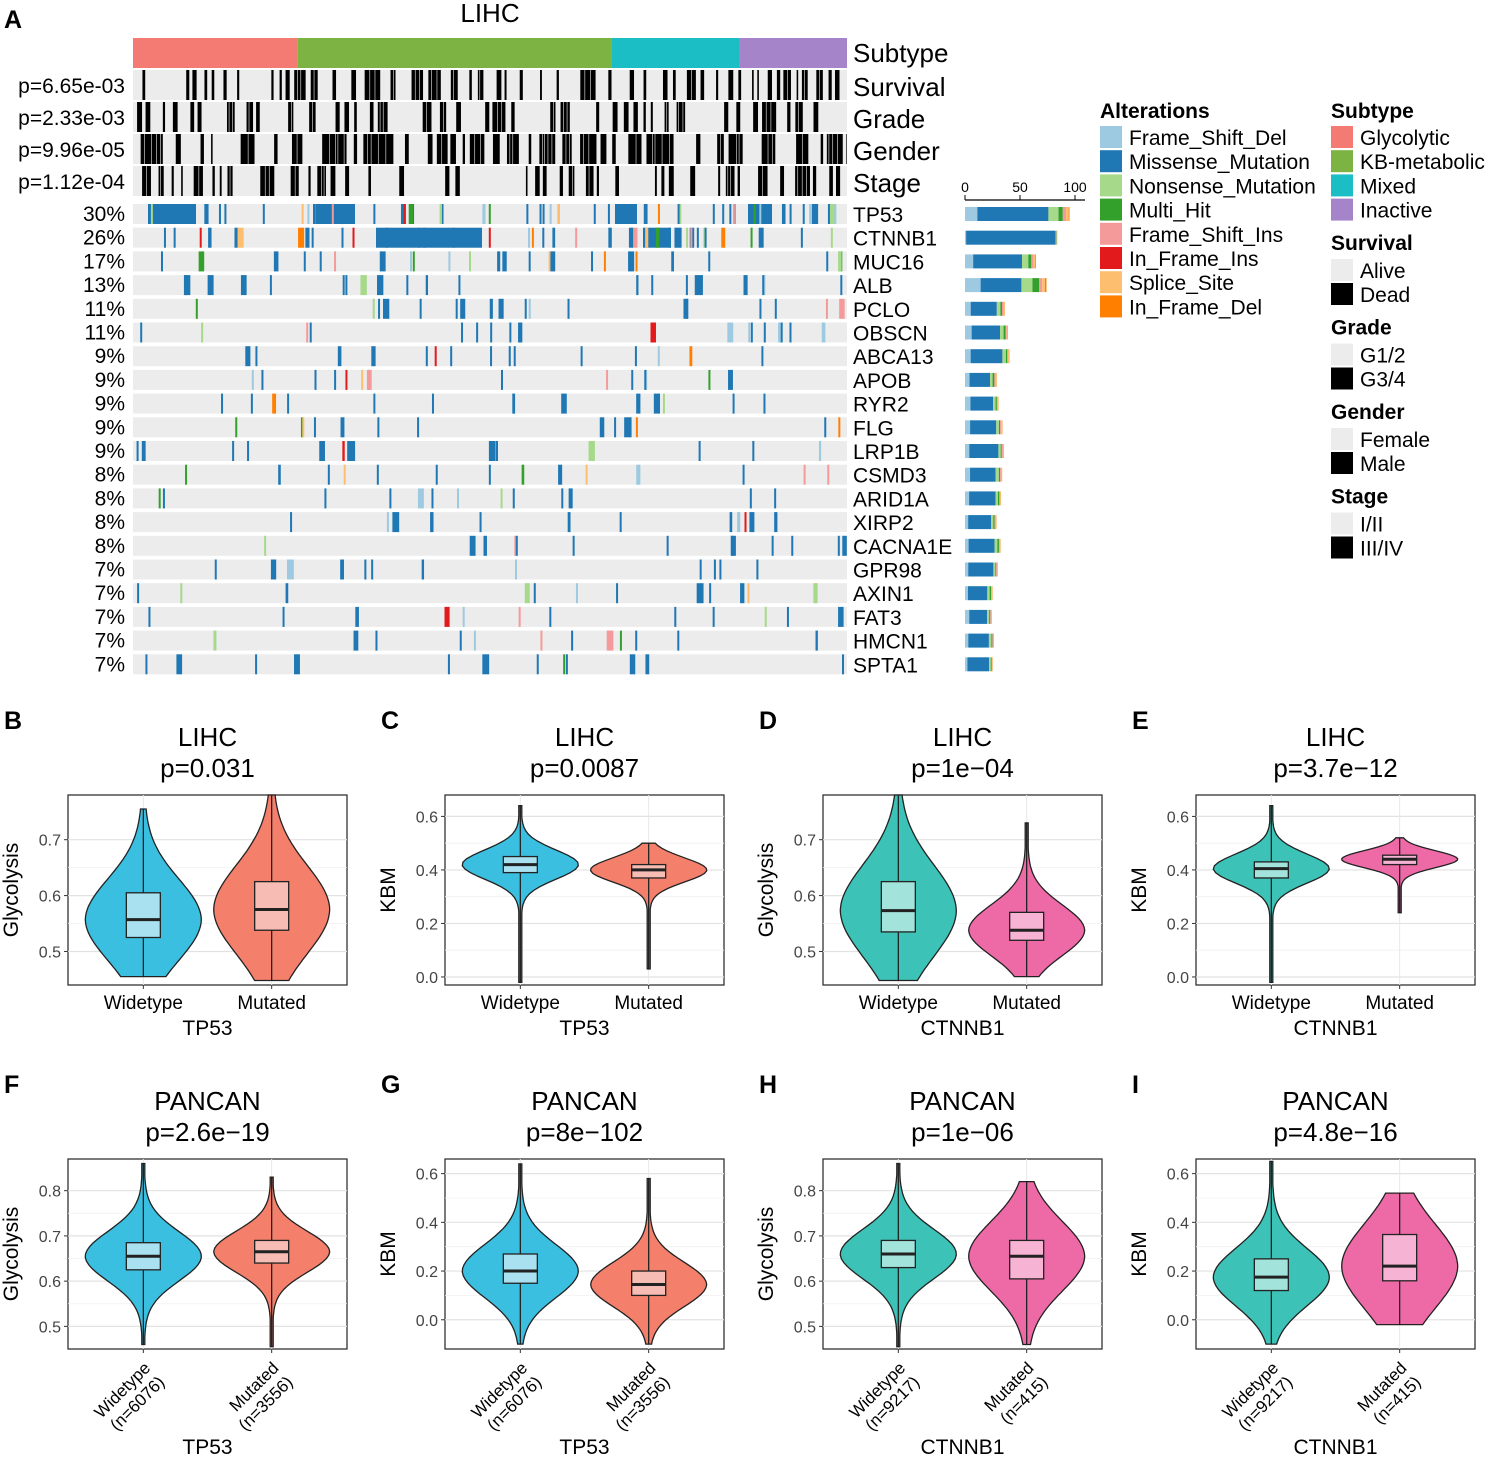  Describe the element at coordinates (1359, 497) in the screenshot. I see `legend-clinical-title: Stage` at that location.